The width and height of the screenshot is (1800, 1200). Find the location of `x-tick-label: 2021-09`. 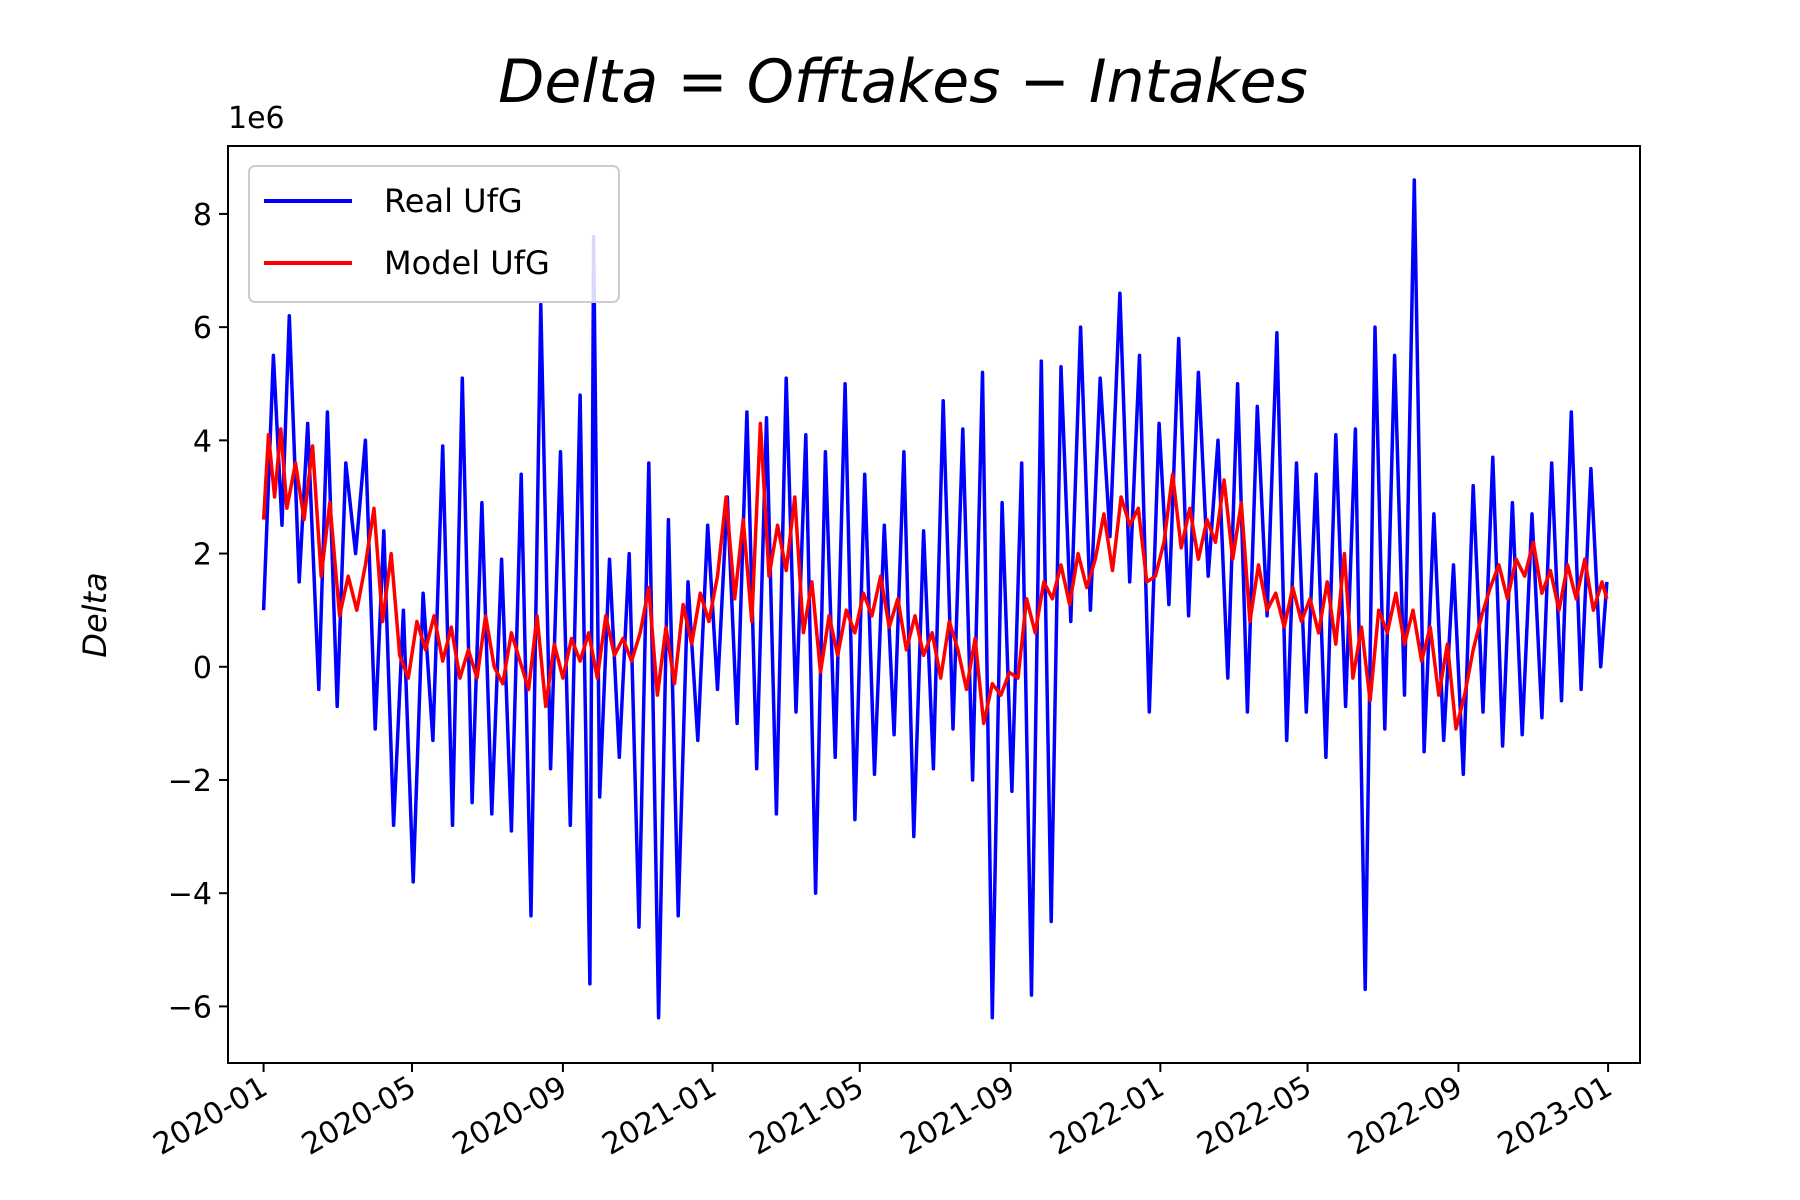

x-tick-label: 2021-09 is located at coordinates (958, 1116).